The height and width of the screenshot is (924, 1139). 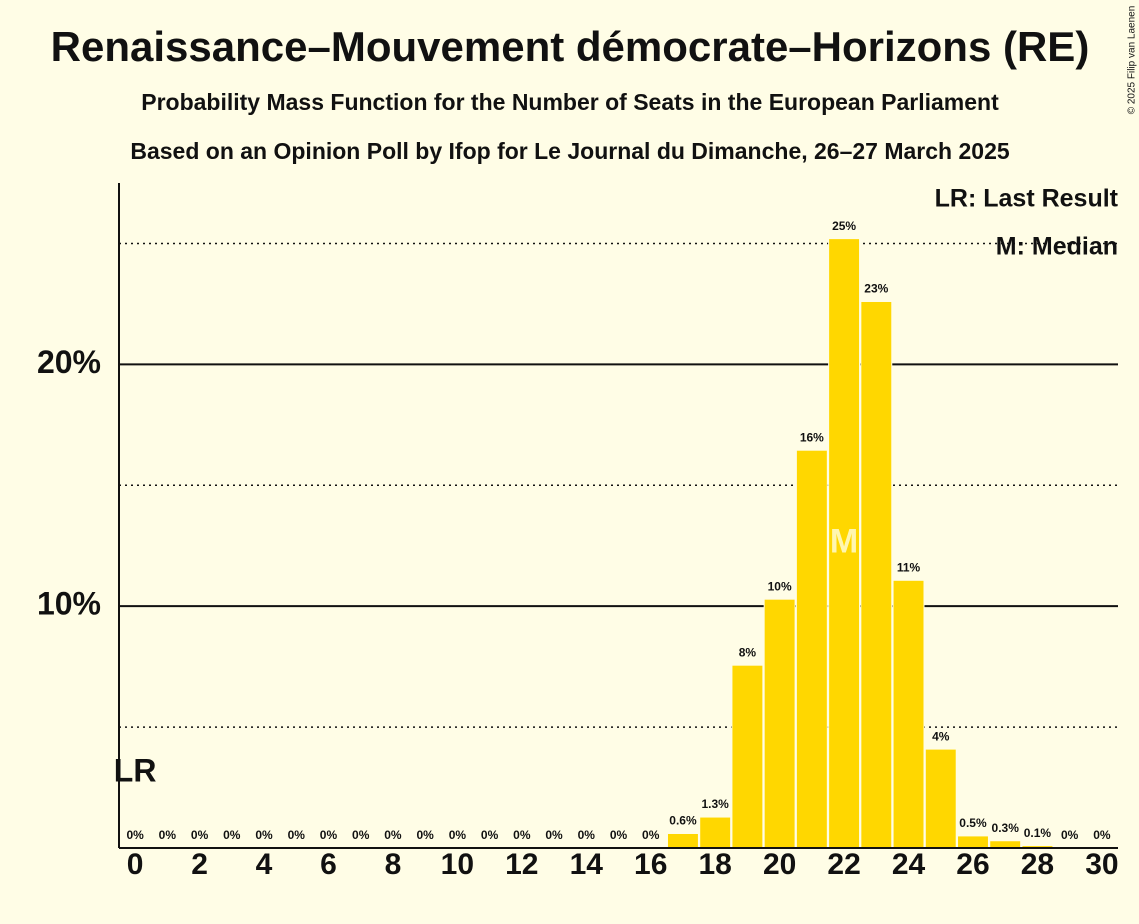 What do you see at coordinates (135, 864) in the screenshot?
I see `x-tick-label: 0` at bounding box center [135, 864].